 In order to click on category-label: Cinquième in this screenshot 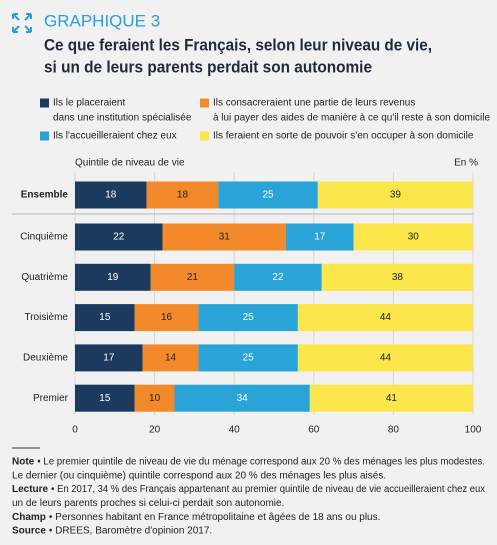, I will do `click(44, 237)`.